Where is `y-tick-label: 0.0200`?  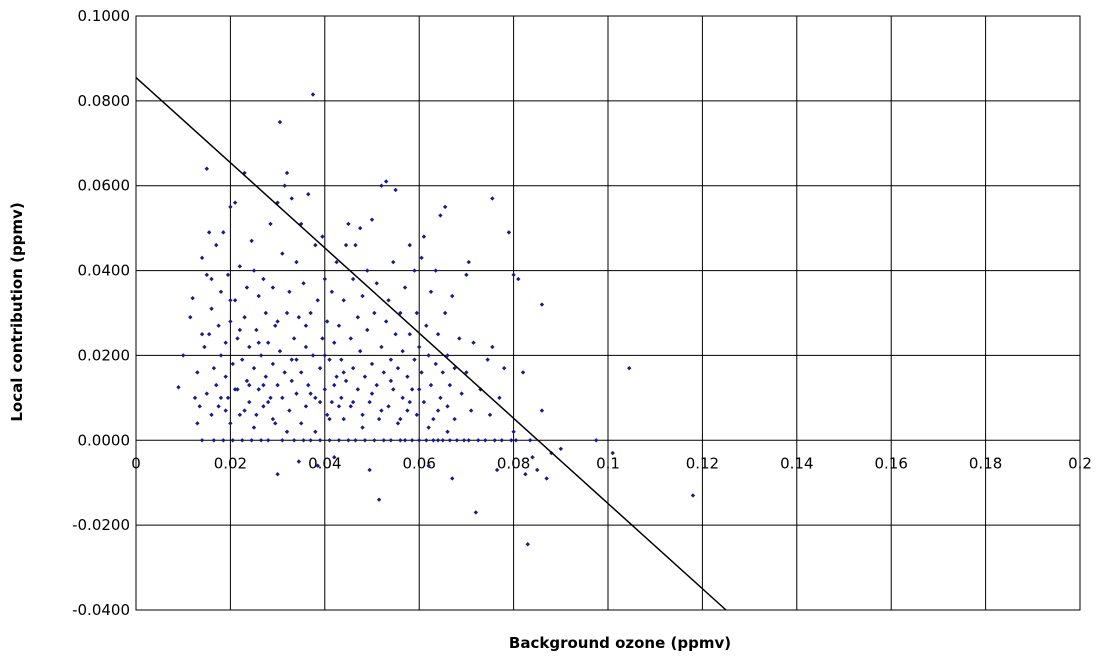
y-tick-label: 0.0200 is located at coordinates (104, 355).